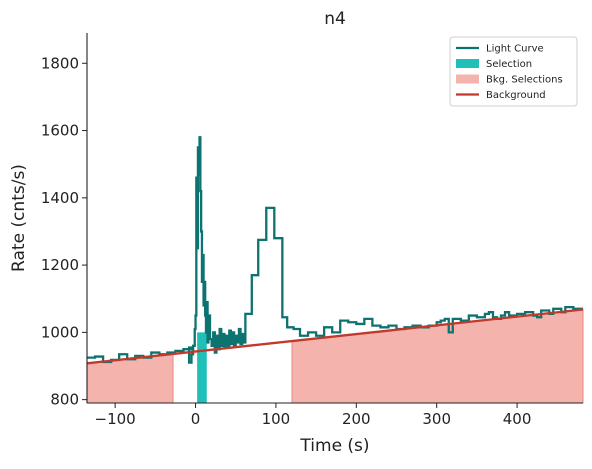 The image size is (592, 469). I want to click on legend-entry: Bkg. Selections, so click(524, 80).